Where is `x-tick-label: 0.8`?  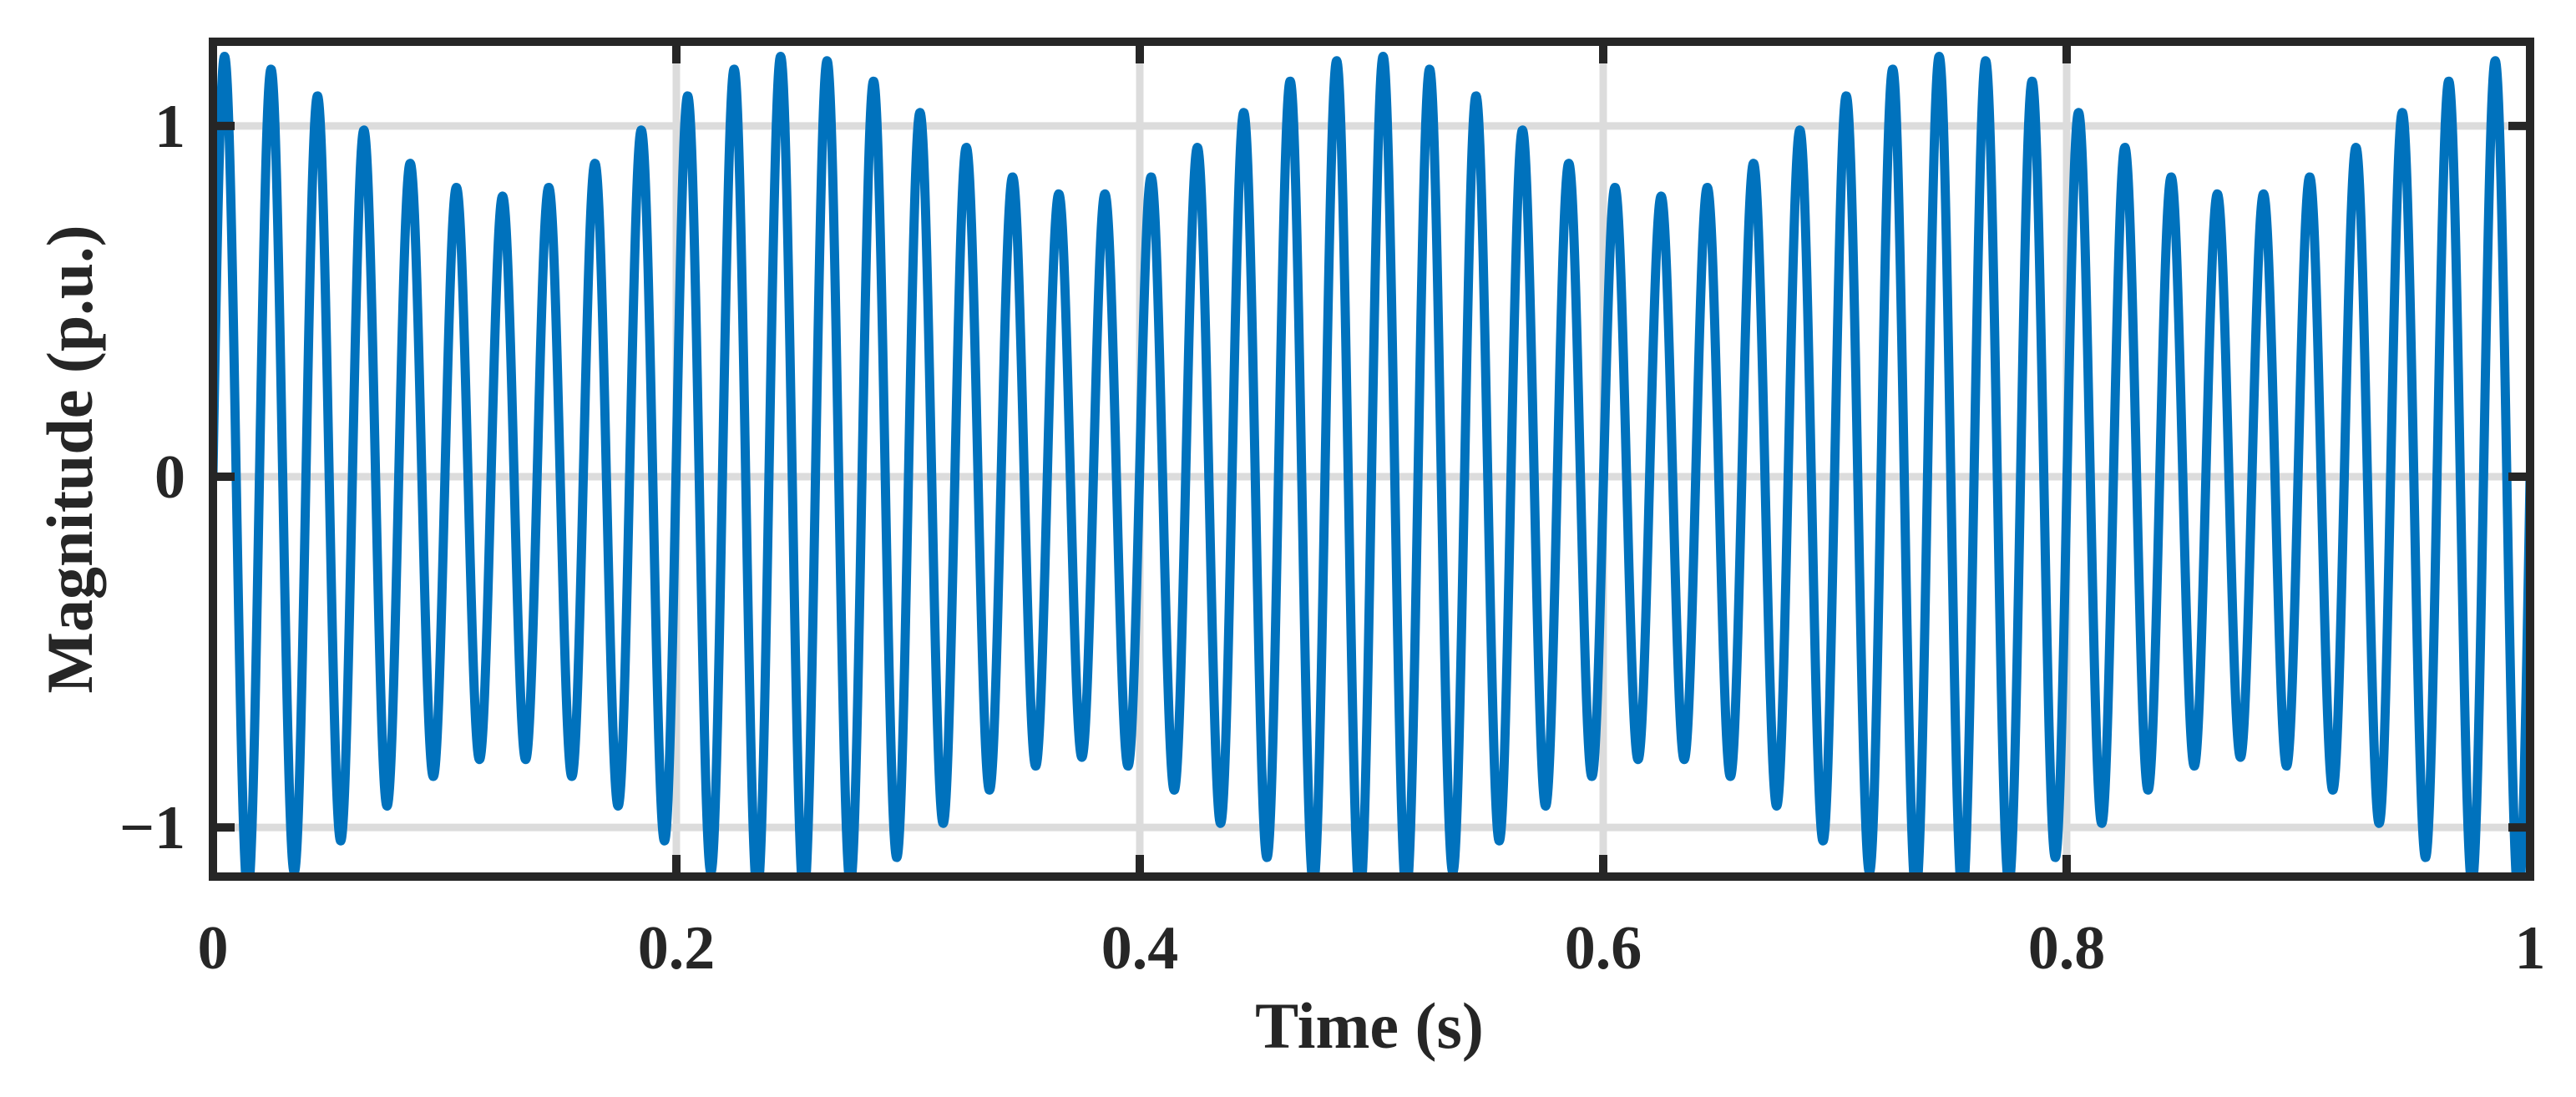 x-tick-label: 0.8 is located at coordinates (2067, 948).